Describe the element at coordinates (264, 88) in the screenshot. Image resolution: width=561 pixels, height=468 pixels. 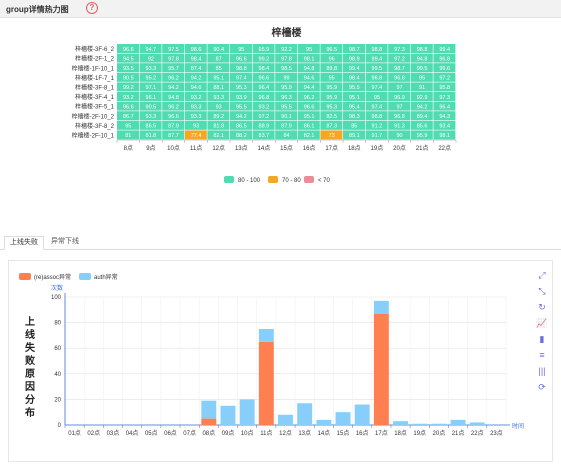
I see `heatmap-cell-value: 96.4` at that location.